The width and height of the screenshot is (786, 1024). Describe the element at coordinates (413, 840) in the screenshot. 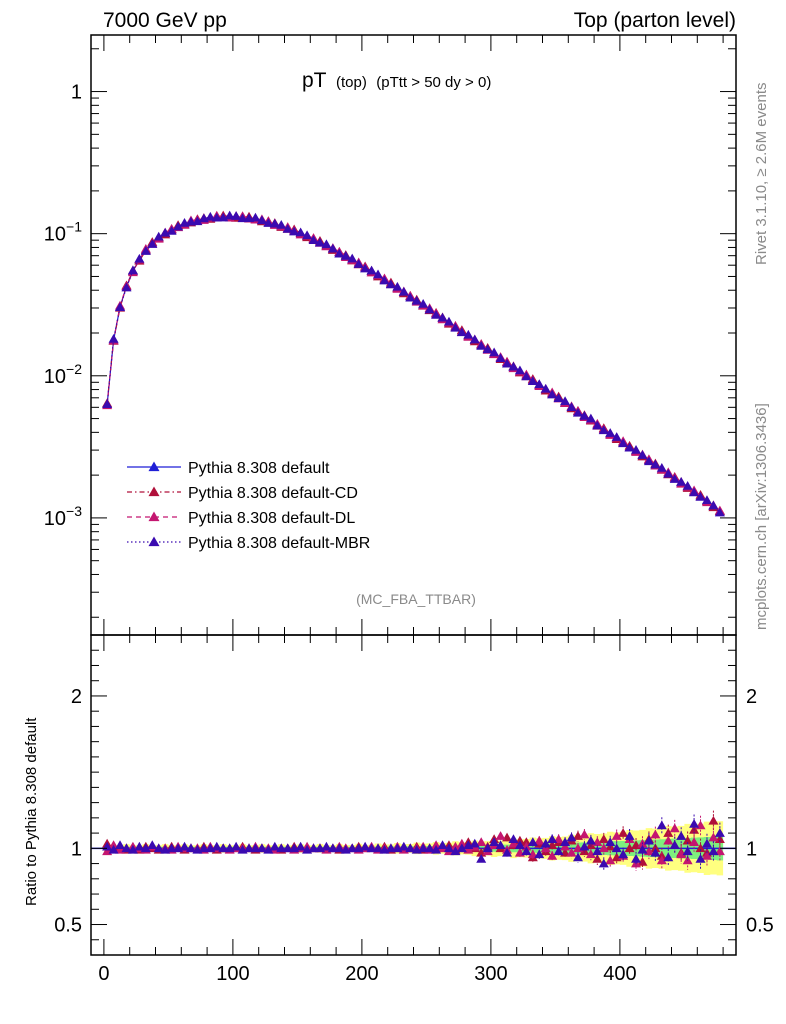

I see `ratio-plot-marks` at that location.